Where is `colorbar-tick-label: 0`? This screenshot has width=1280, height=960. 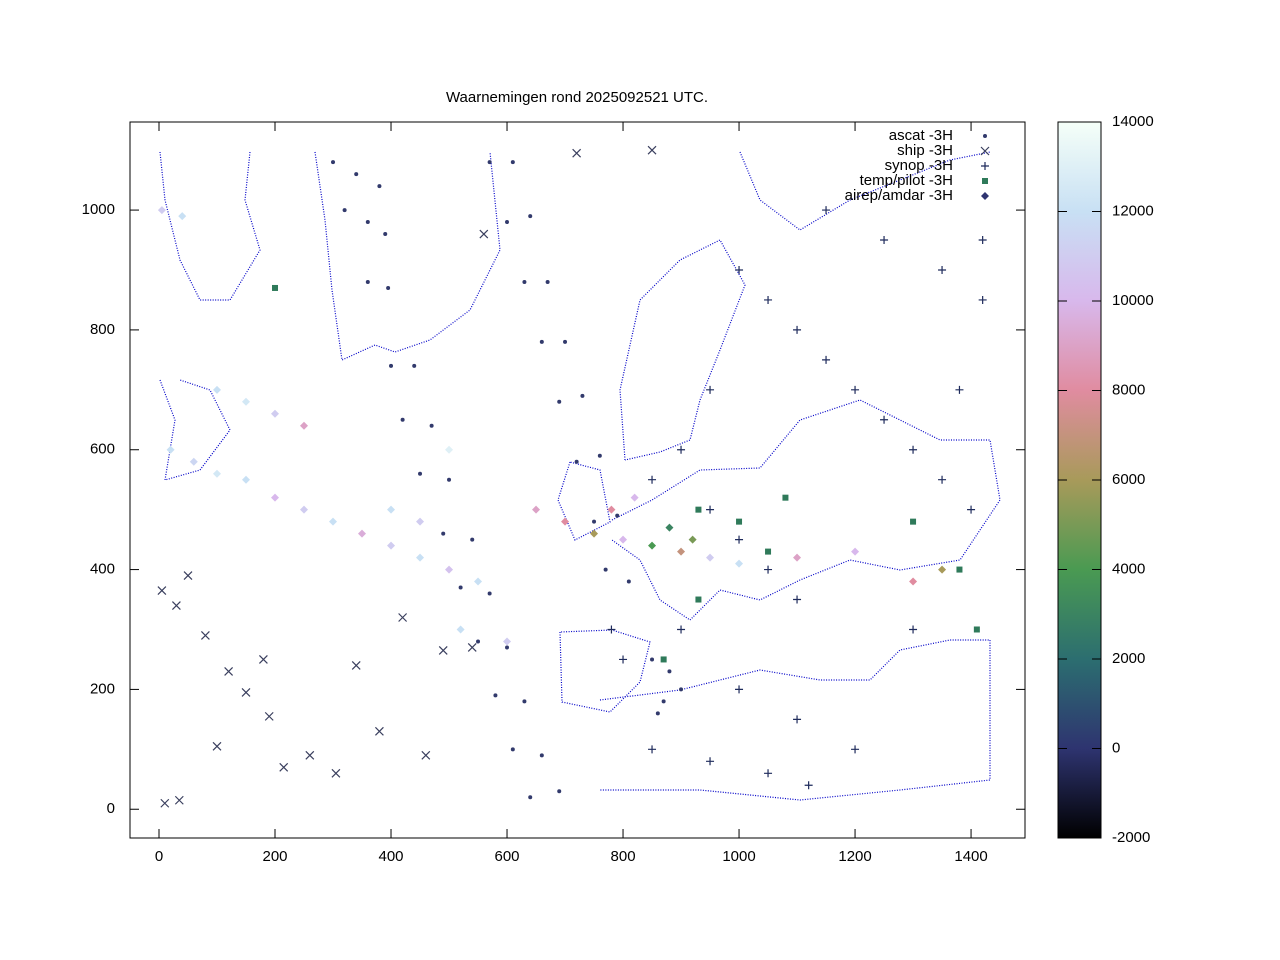 colorbar-tick-label: 0 is located at coordinates (1116, 747).